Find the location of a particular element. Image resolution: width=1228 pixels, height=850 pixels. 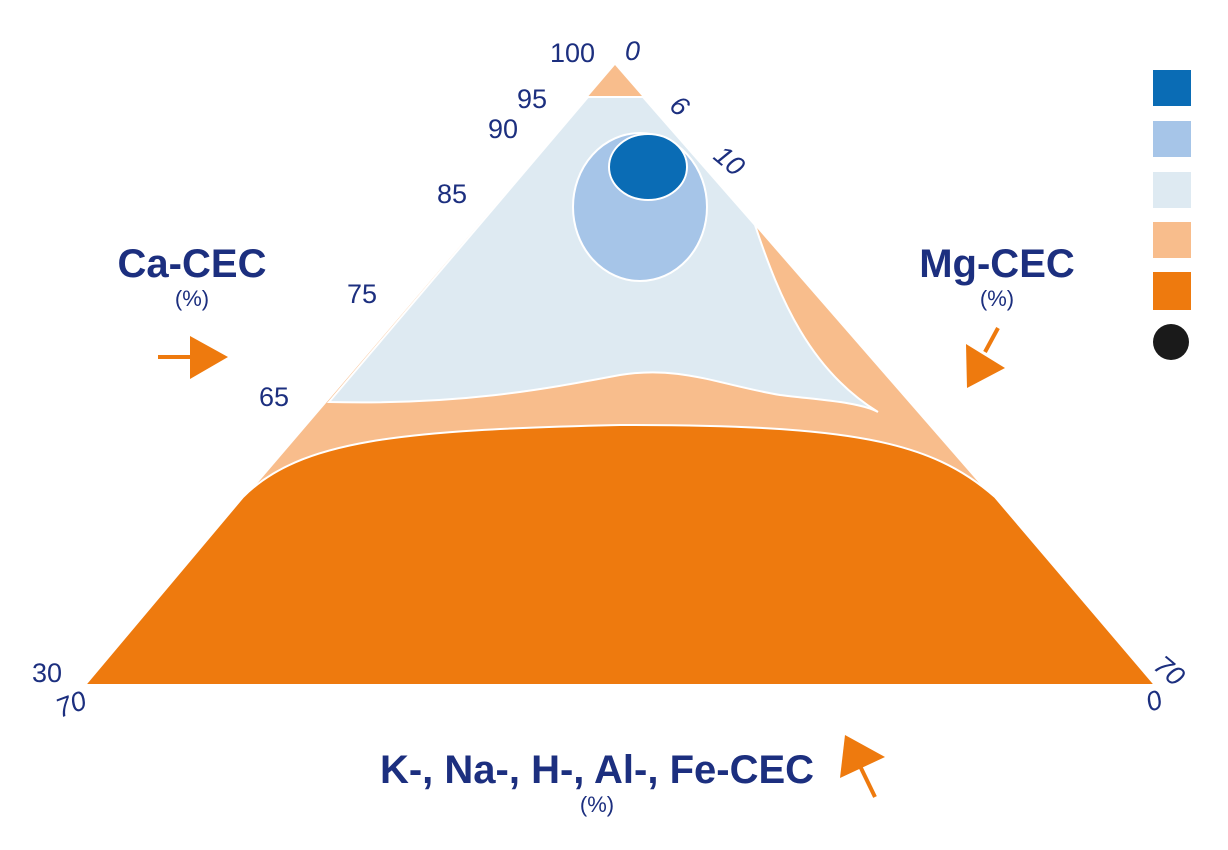

axis-title: Mg-CEC is located at coordinates (997, 264).